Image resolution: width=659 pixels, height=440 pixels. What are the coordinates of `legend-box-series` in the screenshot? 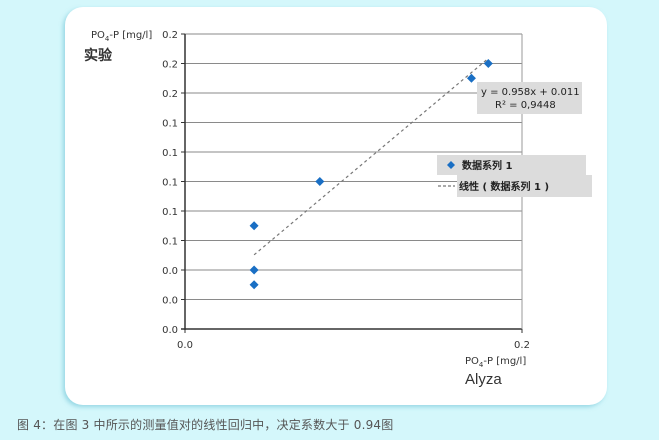 It's located at (511, 165).